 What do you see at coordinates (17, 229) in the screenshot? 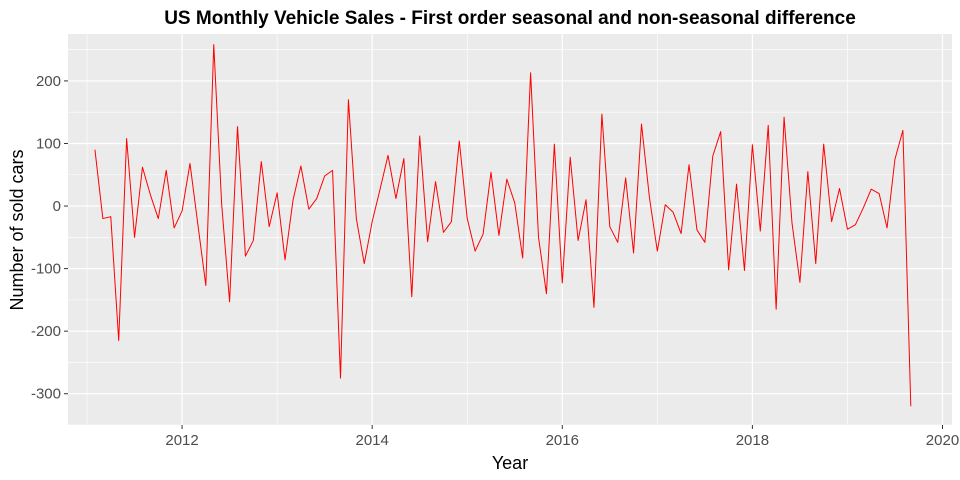
I see `y-axis-title: Number of sold cars` at bounding box center [17, 229].